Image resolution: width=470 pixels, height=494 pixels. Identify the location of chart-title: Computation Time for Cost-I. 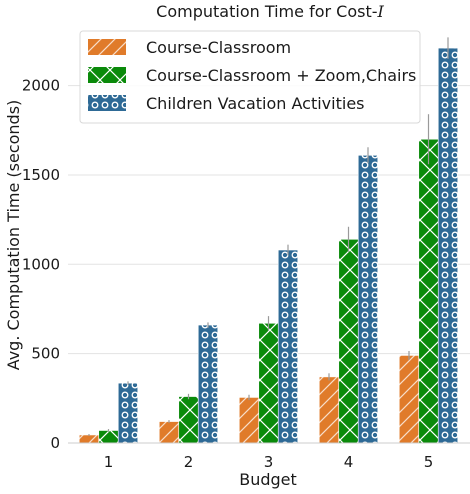
(270, 11).